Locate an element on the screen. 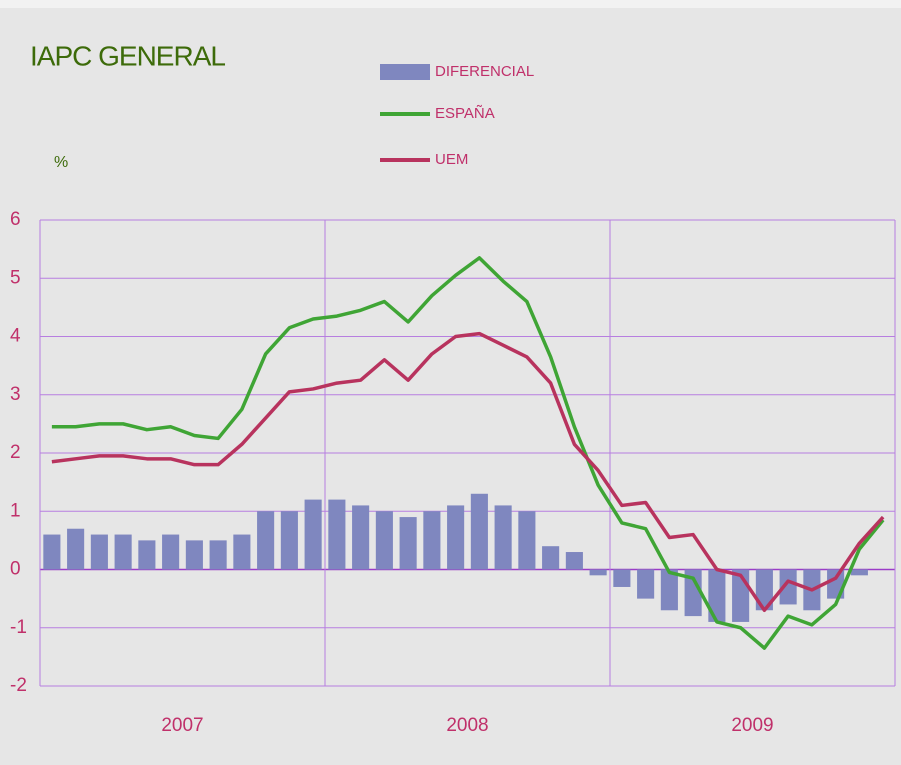 This screenshot has width=901, height=765. y-tick-label: 3 is located at coordinates (15, 394).